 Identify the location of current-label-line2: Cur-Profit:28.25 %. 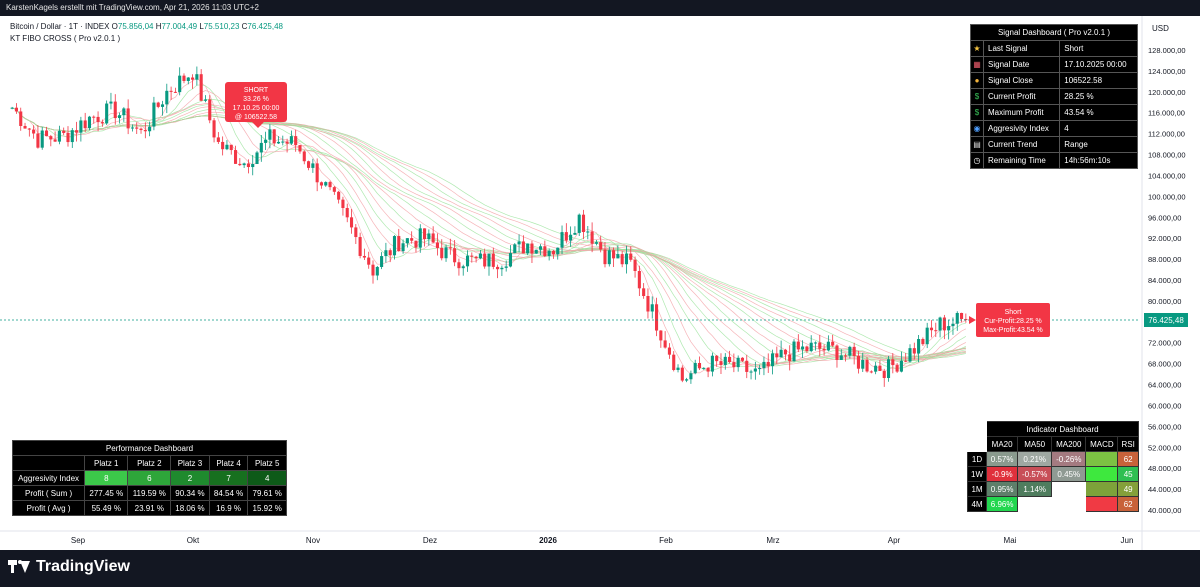
(1013, 321).